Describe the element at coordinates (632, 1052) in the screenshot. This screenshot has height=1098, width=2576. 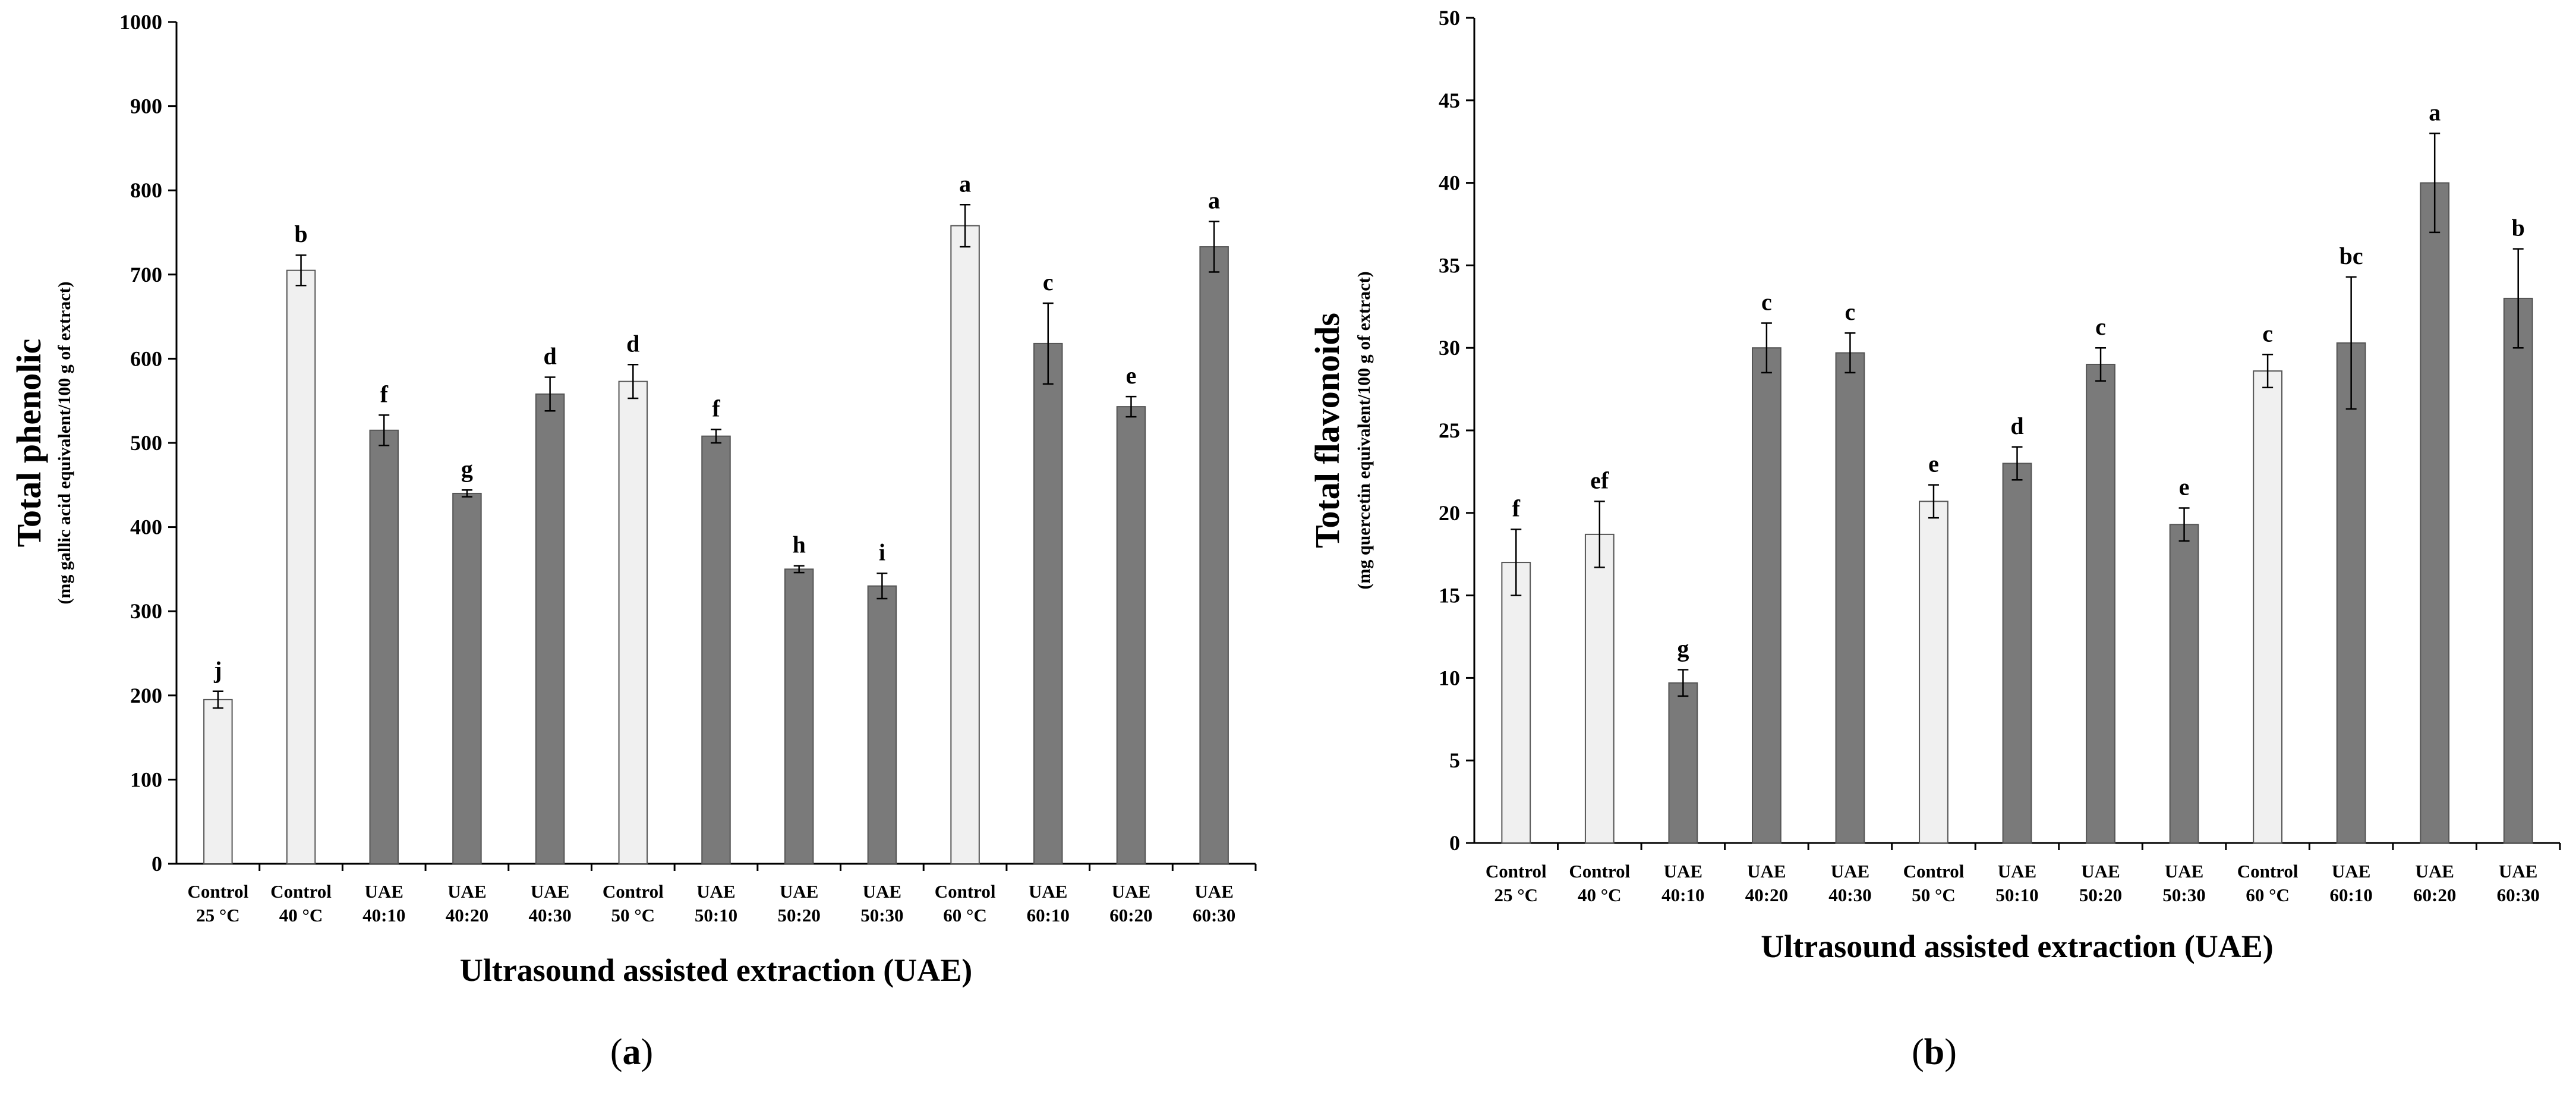
I see `panel-label: (a)` at that location.